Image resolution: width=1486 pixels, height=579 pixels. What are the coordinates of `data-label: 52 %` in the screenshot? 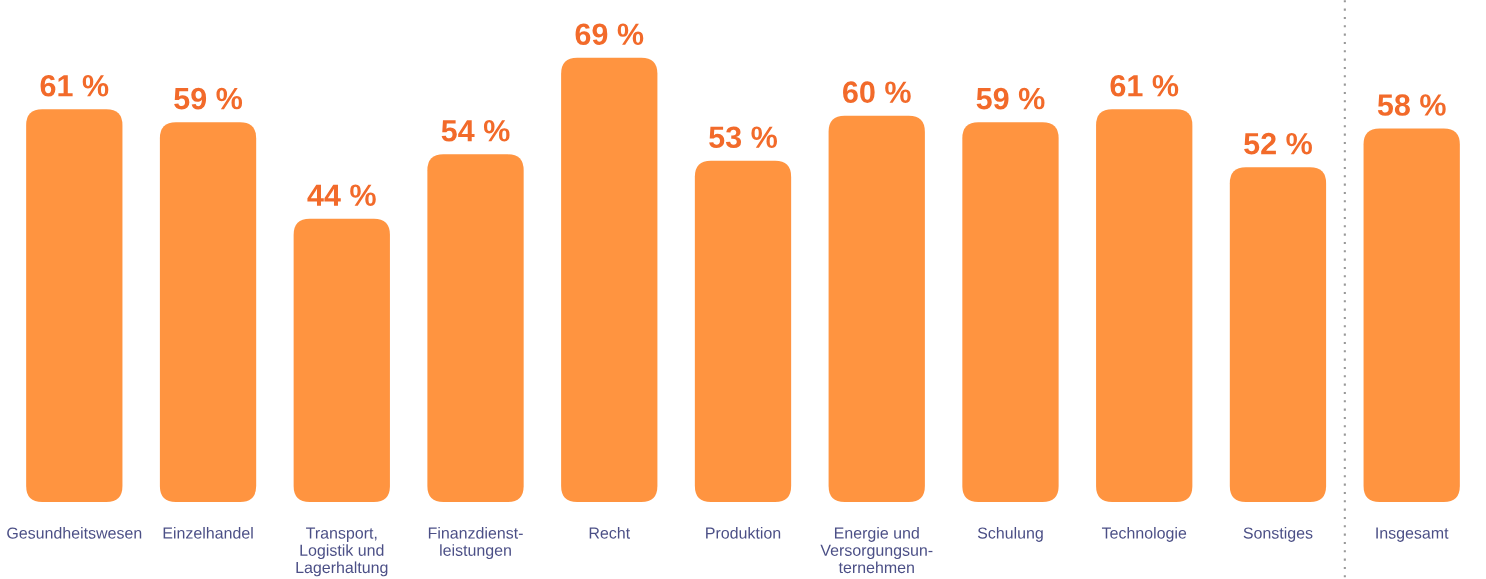 It's located at (1278, 143).